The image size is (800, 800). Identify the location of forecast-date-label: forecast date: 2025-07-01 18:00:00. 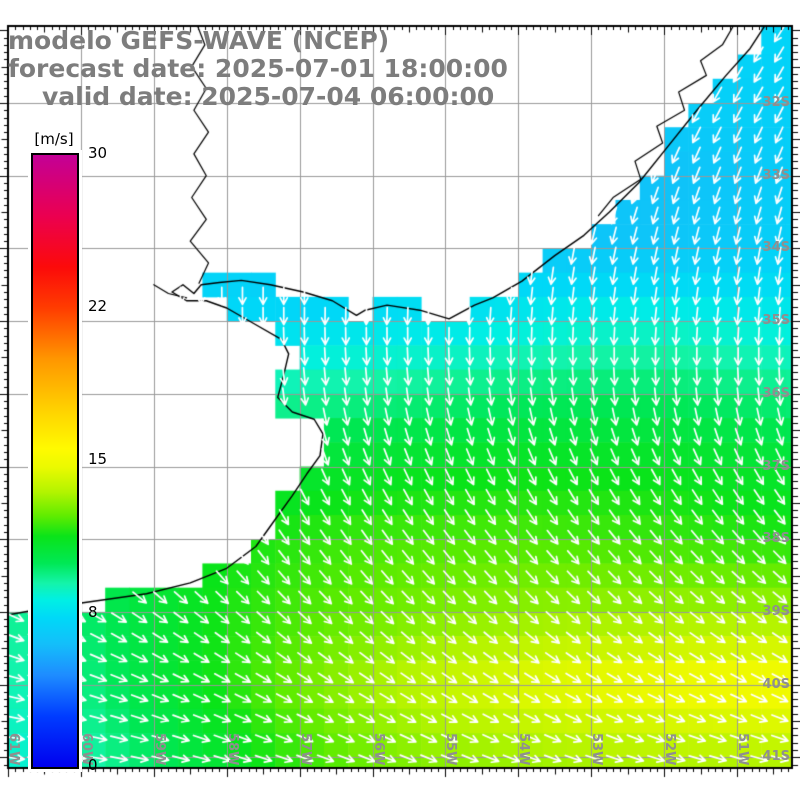
(258, 68).